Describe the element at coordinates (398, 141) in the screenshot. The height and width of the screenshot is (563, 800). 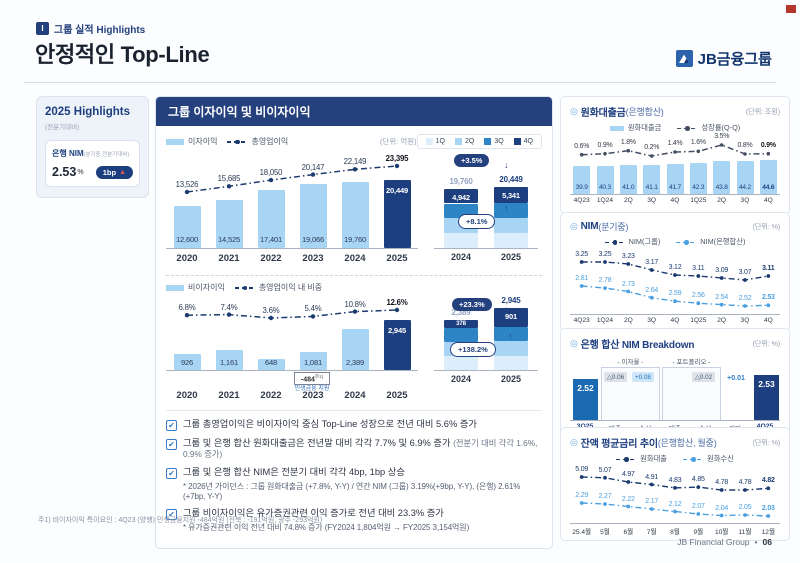
I see `unit-label: (단위: 억원)` at that location.